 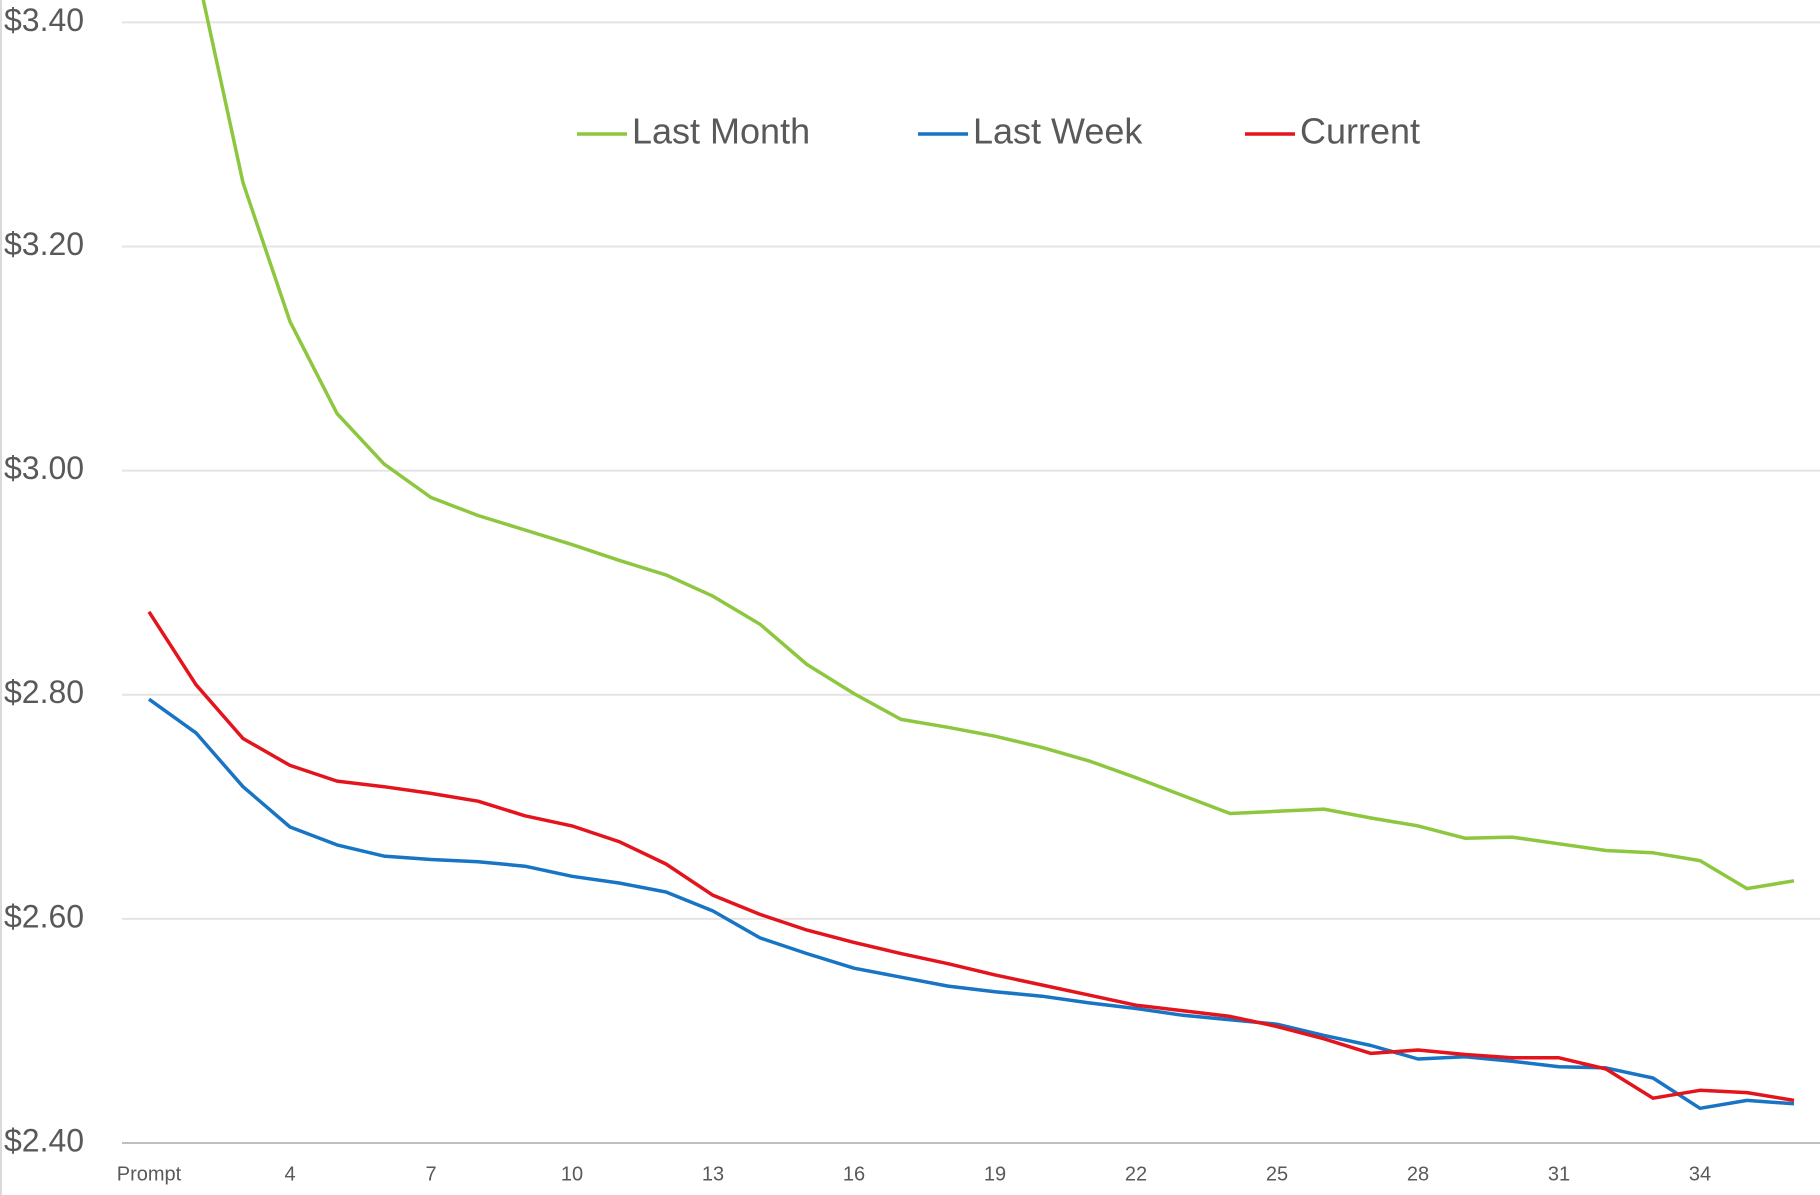 I want to click on x-tick-label: 4, so click(x=289, y=1174).